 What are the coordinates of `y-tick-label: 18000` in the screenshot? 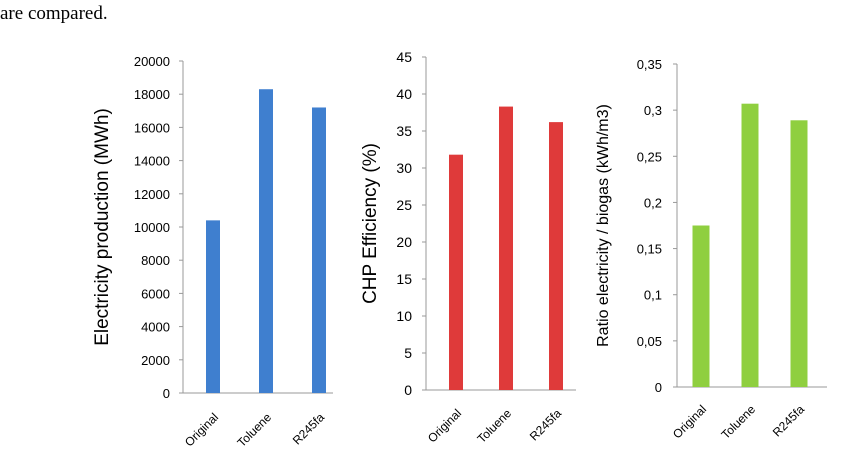 It's located at (152, 94).